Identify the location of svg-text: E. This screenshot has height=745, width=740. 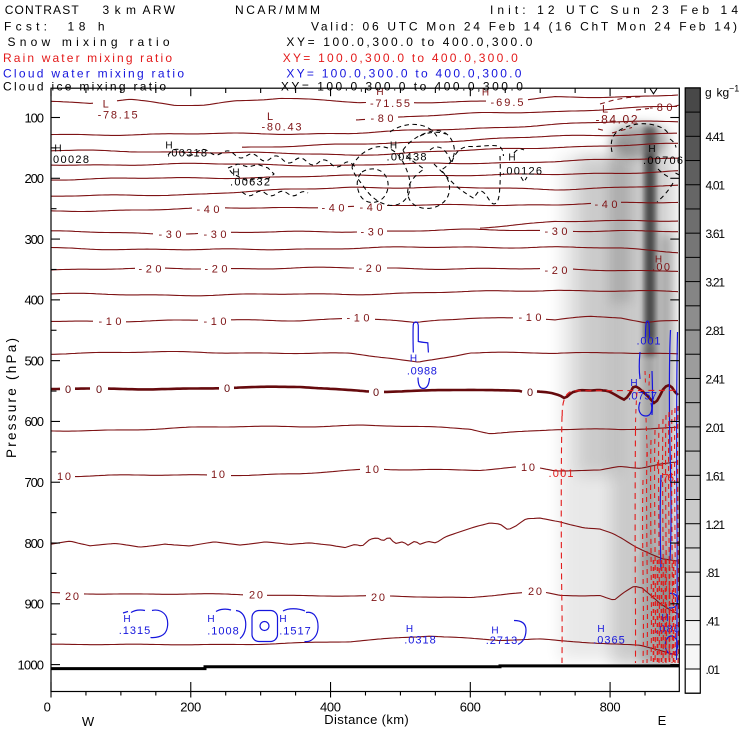
(662, 720).